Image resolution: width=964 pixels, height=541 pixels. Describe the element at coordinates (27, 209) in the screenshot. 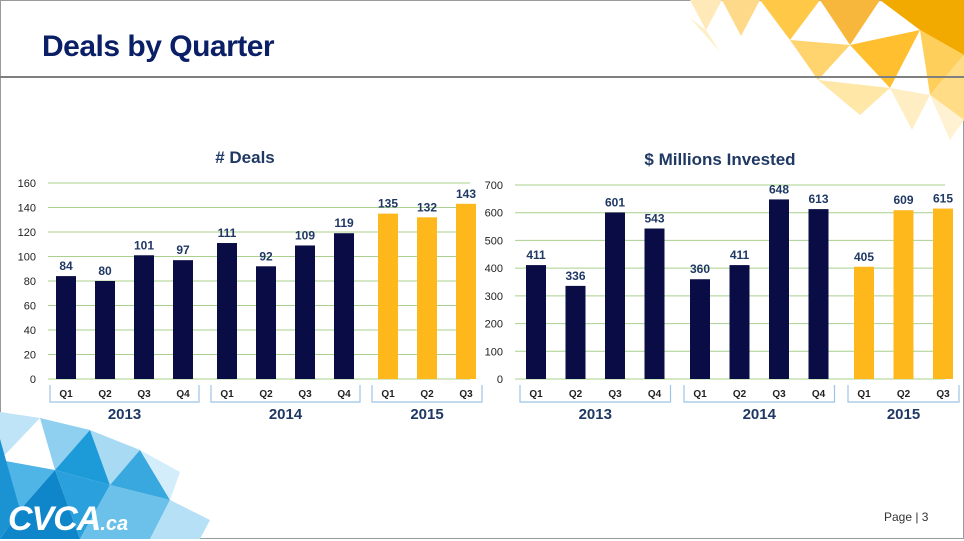

I see `y-tick-label: 140` at that location.